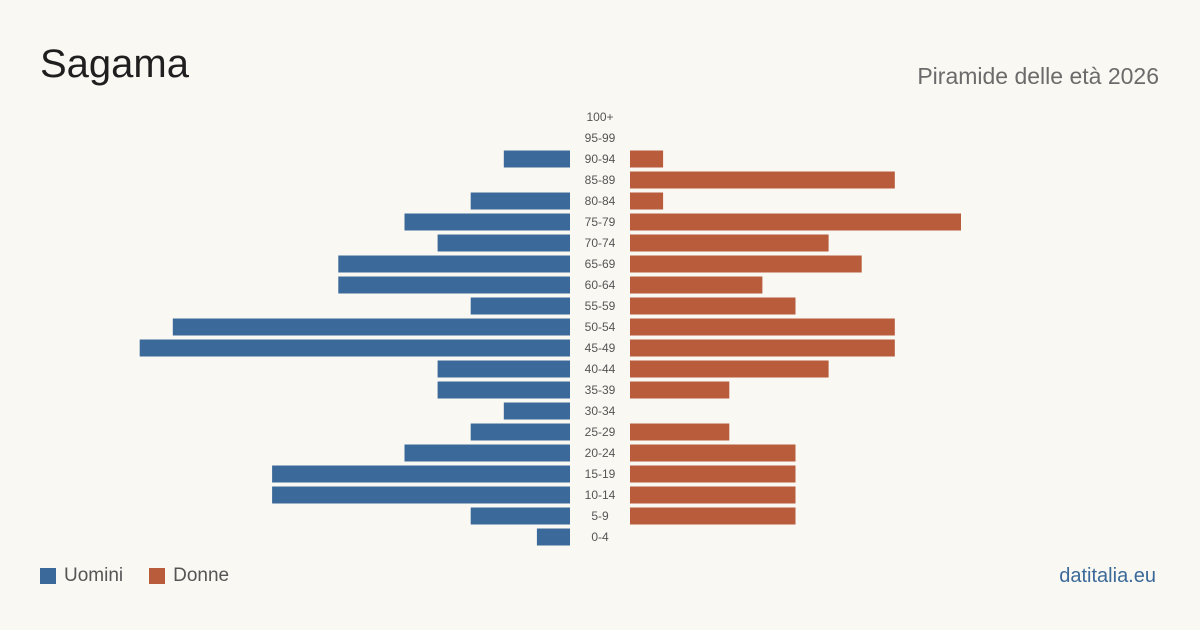 This screenshot has height=630, width=1200. Describe the element at coordinates (600, 432) in the screenshot. I see `age-label-25-29: 25-29` at that location.